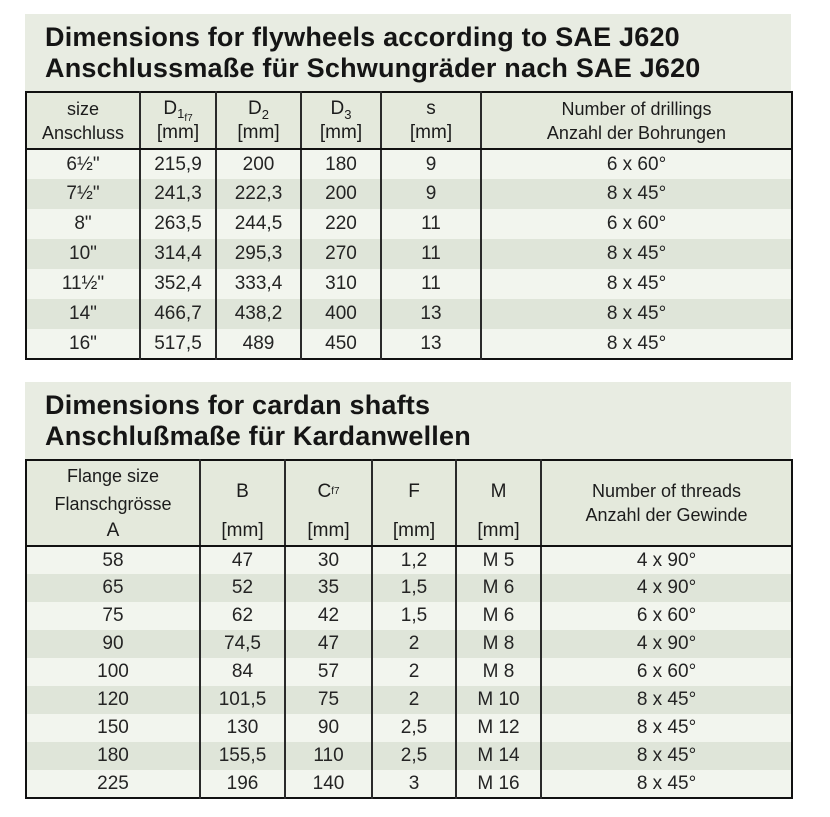  What do you see at coordinates (177, 344) in the screenshot?
I see `cell: 517,5` at bounding box center [177, 344].